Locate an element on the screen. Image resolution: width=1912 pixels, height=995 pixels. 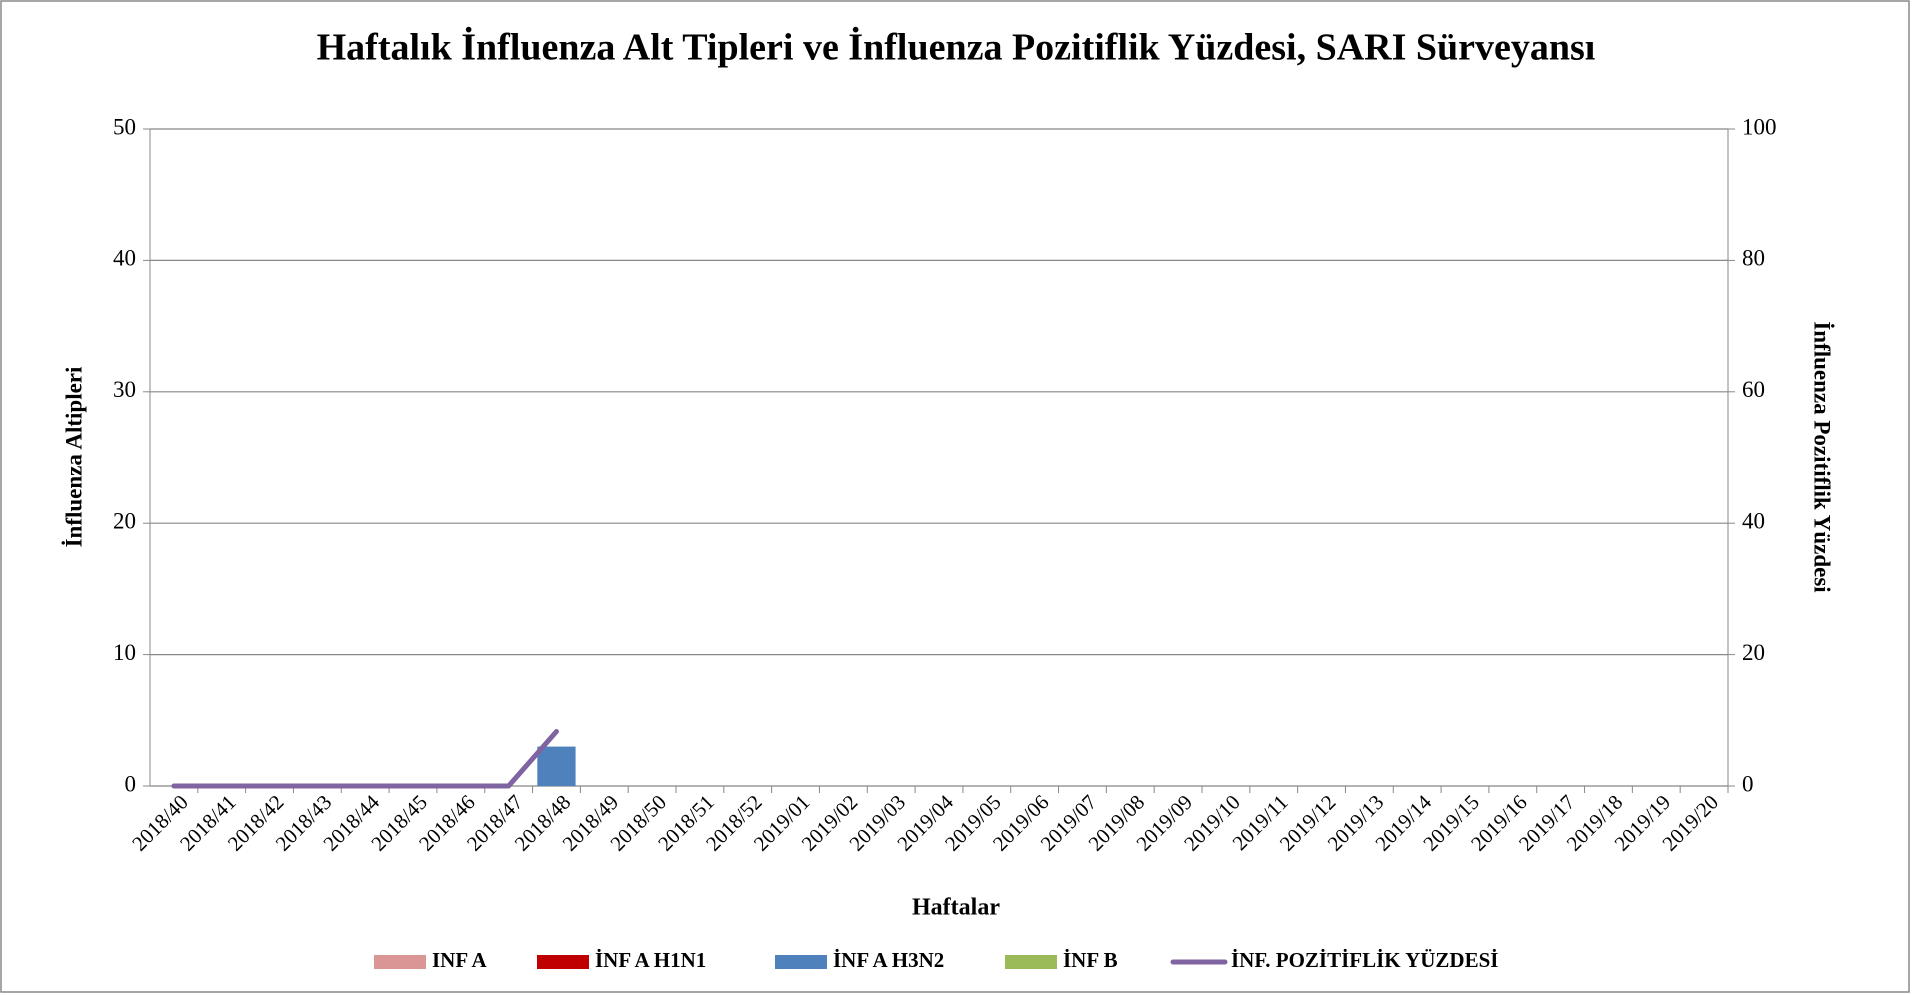
bar is located at coordinates (556, 766).